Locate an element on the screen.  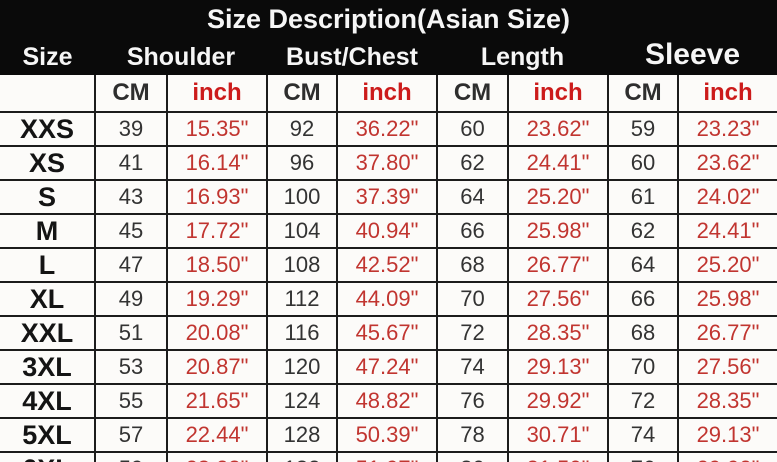
shoulder-inch: 19.29" is located at coordinates (217, 299).